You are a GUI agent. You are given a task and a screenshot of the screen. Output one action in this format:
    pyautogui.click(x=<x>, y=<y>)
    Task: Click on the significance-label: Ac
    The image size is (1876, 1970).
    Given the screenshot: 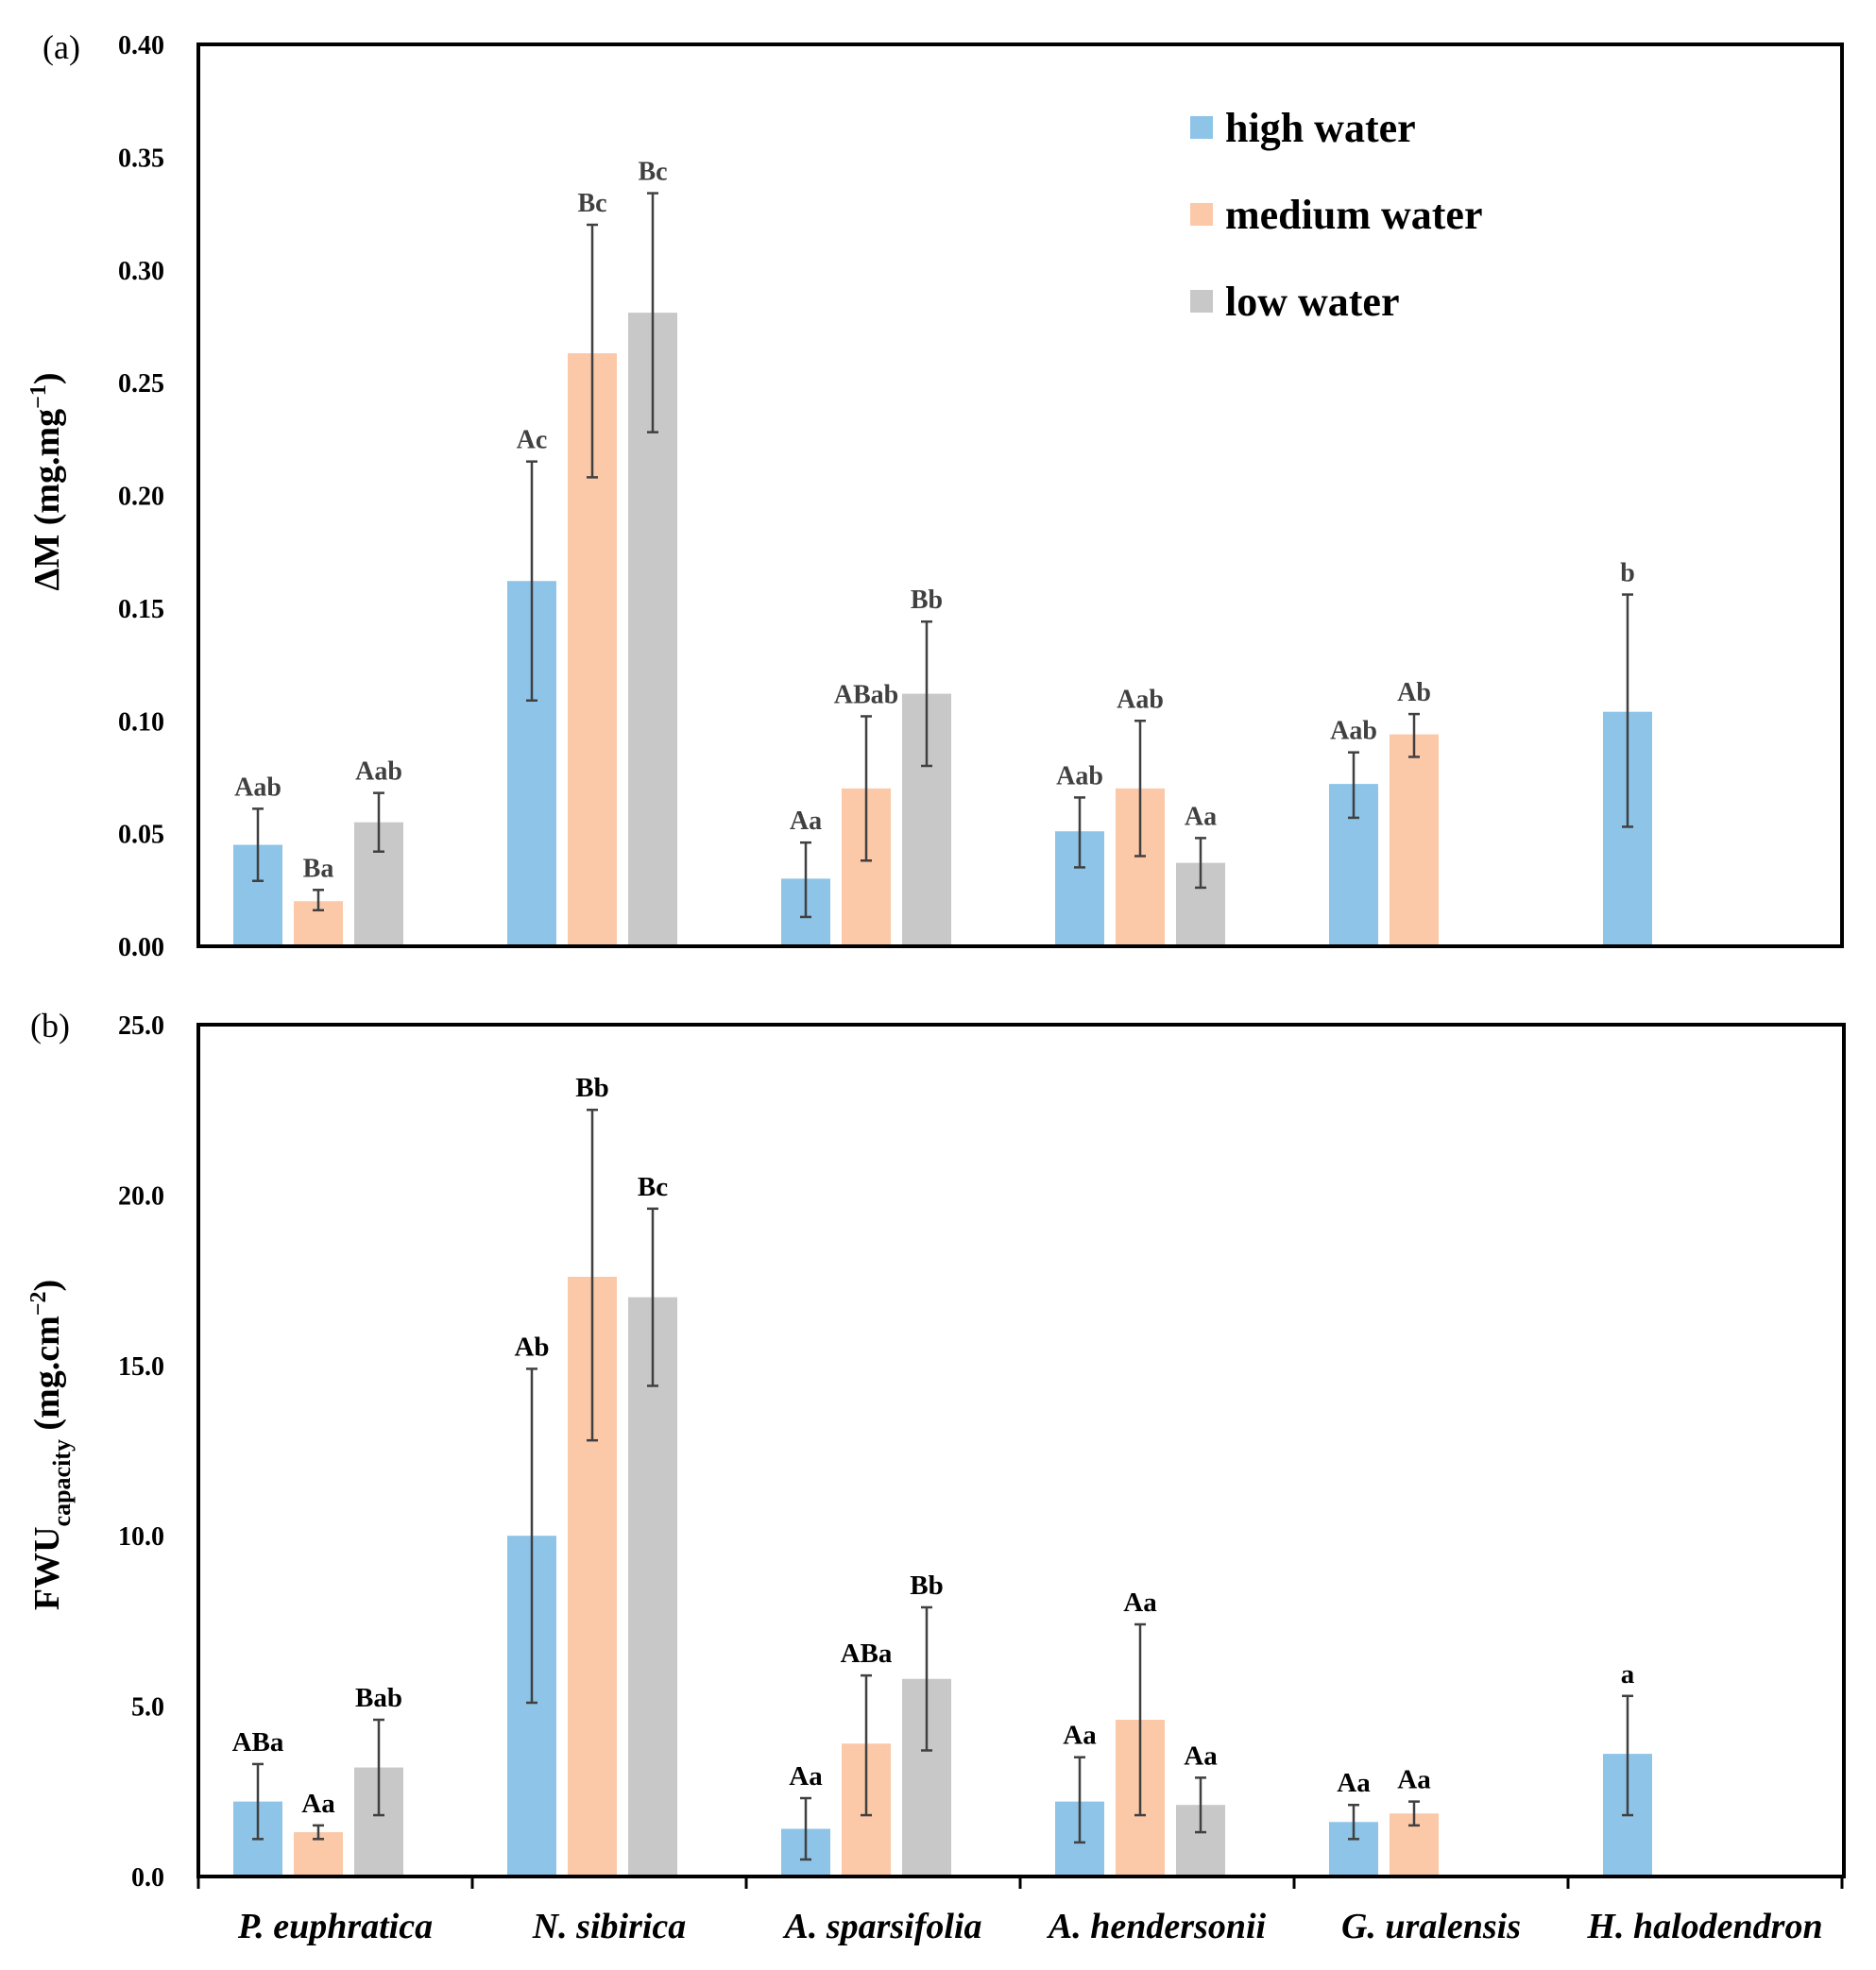 What is the action you would take?
    pyautogui.click(x=532, y=440)
    